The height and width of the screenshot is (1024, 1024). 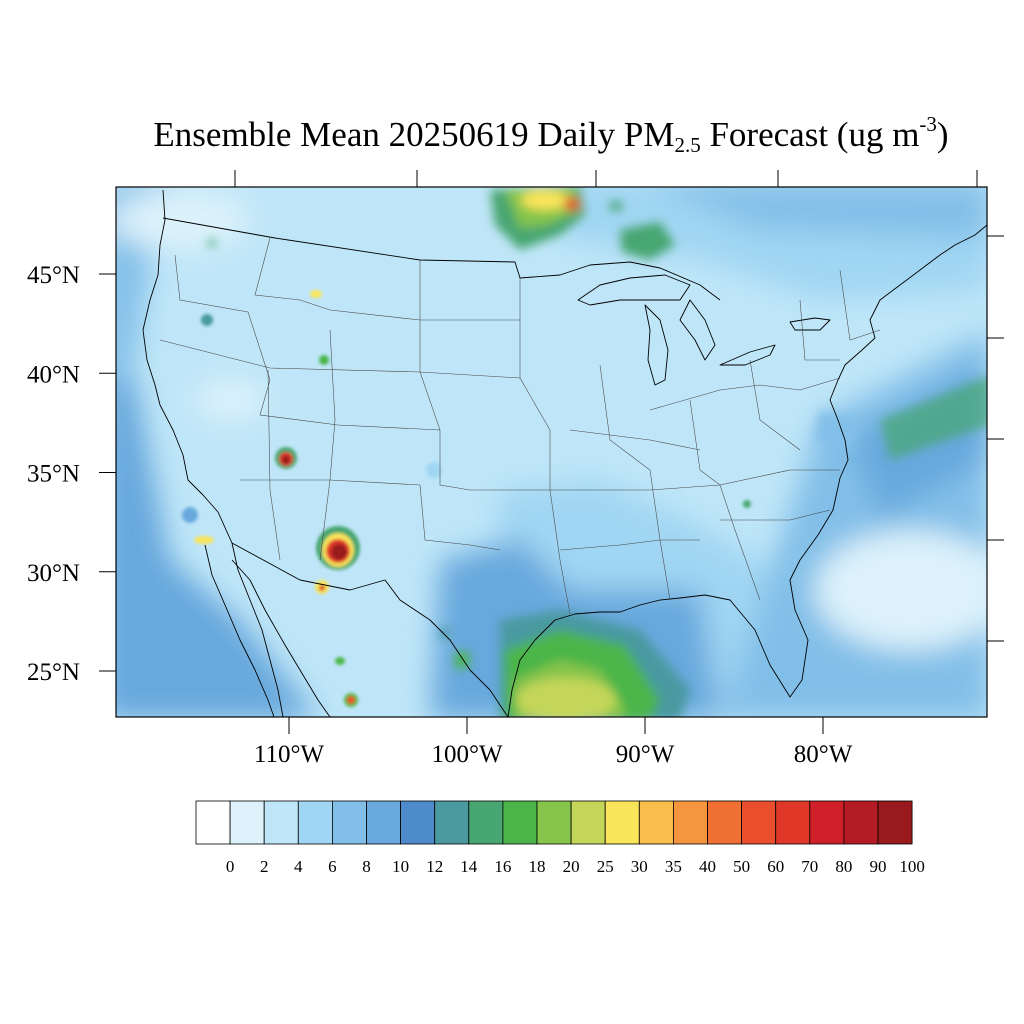 What do you see at coordinates (687, 145) in the screenshot?
I see `title-subscript: 2.5` at bounding box center [687, 145].